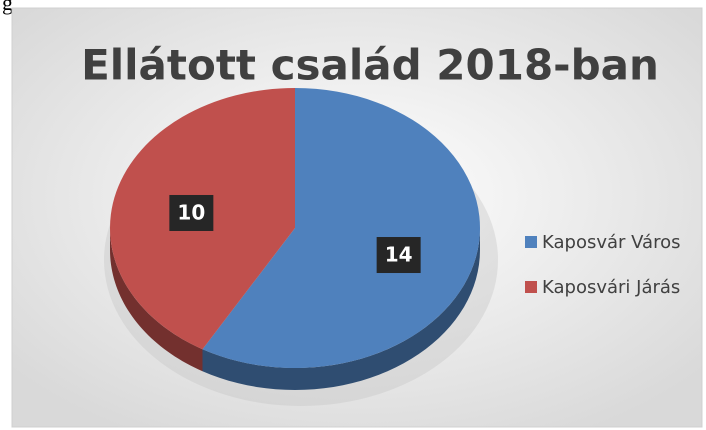 The width and height of the screenshot is (706, 430). What do you see at coordinates (611, 287) in the screenshot?
I see `legend-label: Kaposvári Járás` at bounding box center [611, 287].